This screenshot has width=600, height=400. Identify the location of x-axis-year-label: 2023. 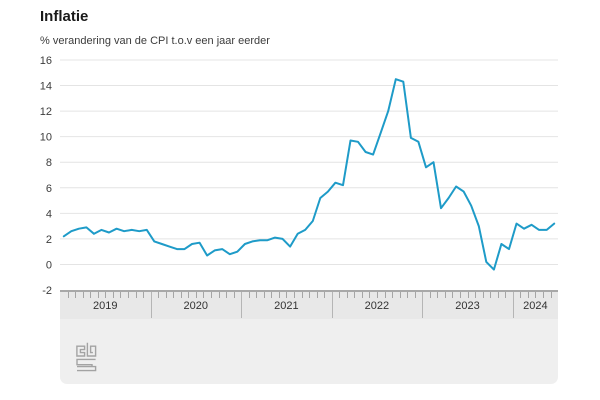
(467, 306).